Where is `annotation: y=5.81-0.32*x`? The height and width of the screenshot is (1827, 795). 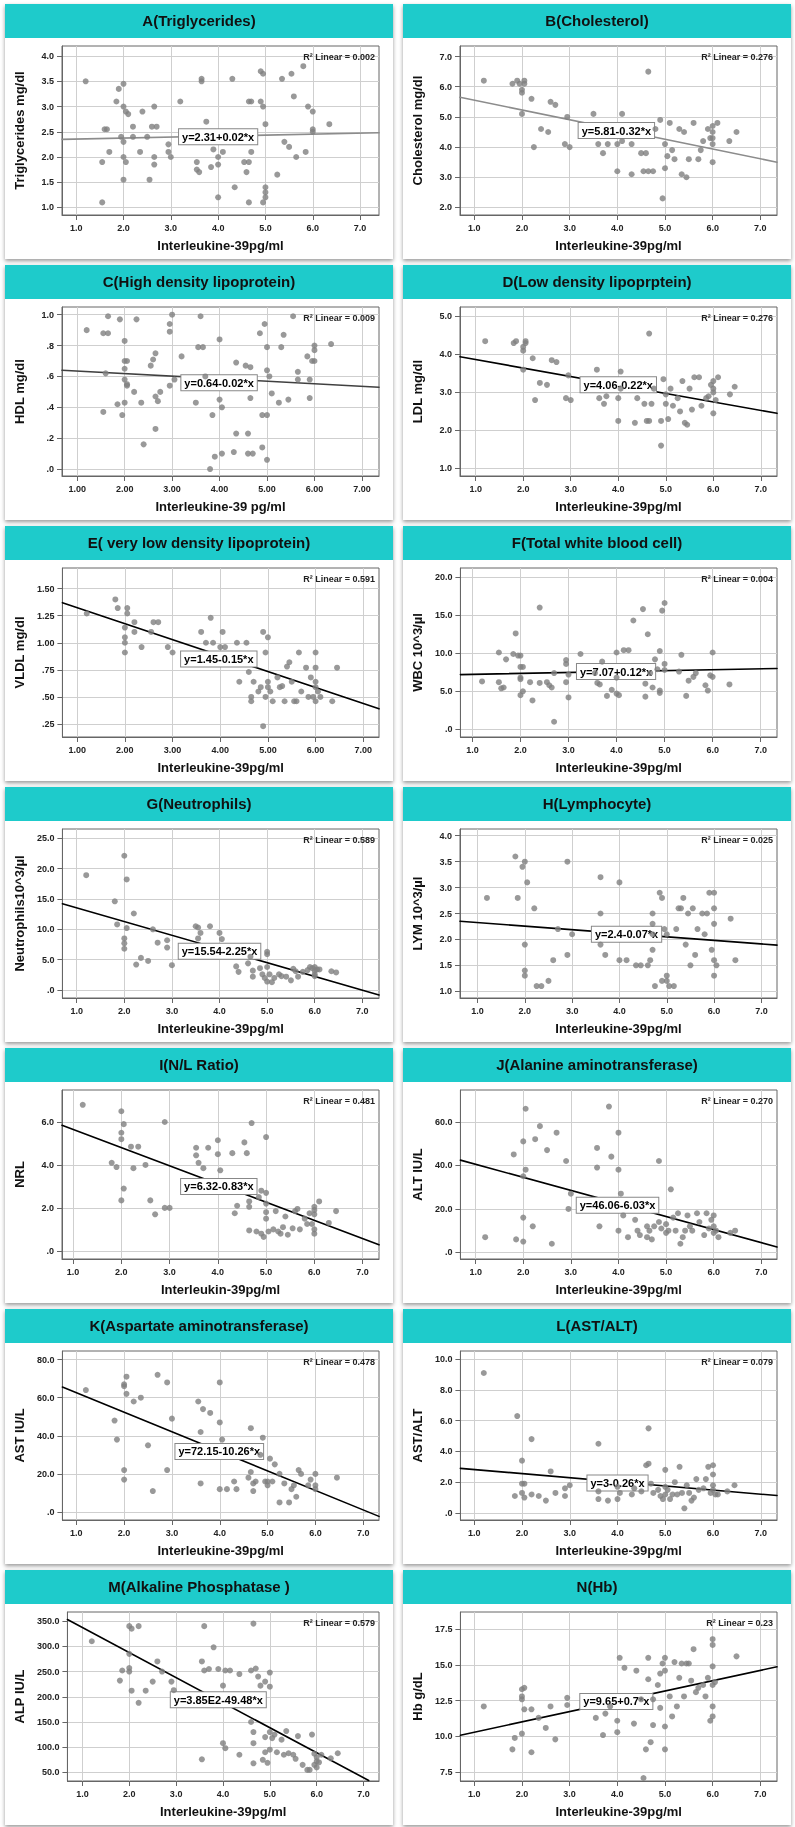
annotation: y=5.81-0.32*x is located at coordinates (616, 130).